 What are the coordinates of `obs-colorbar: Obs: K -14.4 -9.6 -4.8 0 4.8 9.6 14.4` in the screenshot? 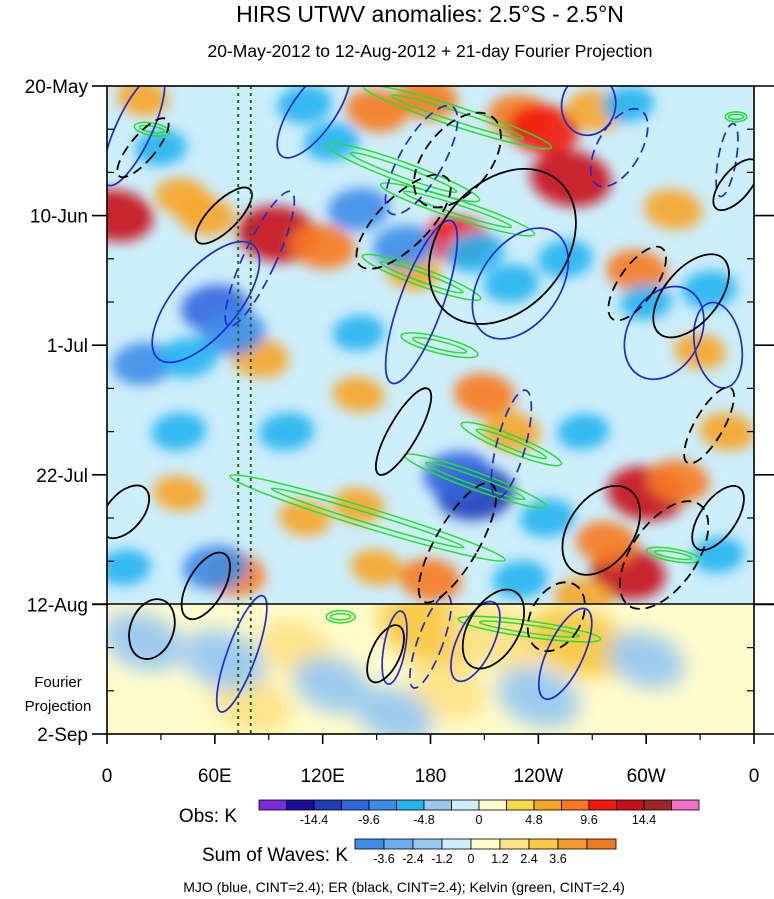 It's located at (439, 813).